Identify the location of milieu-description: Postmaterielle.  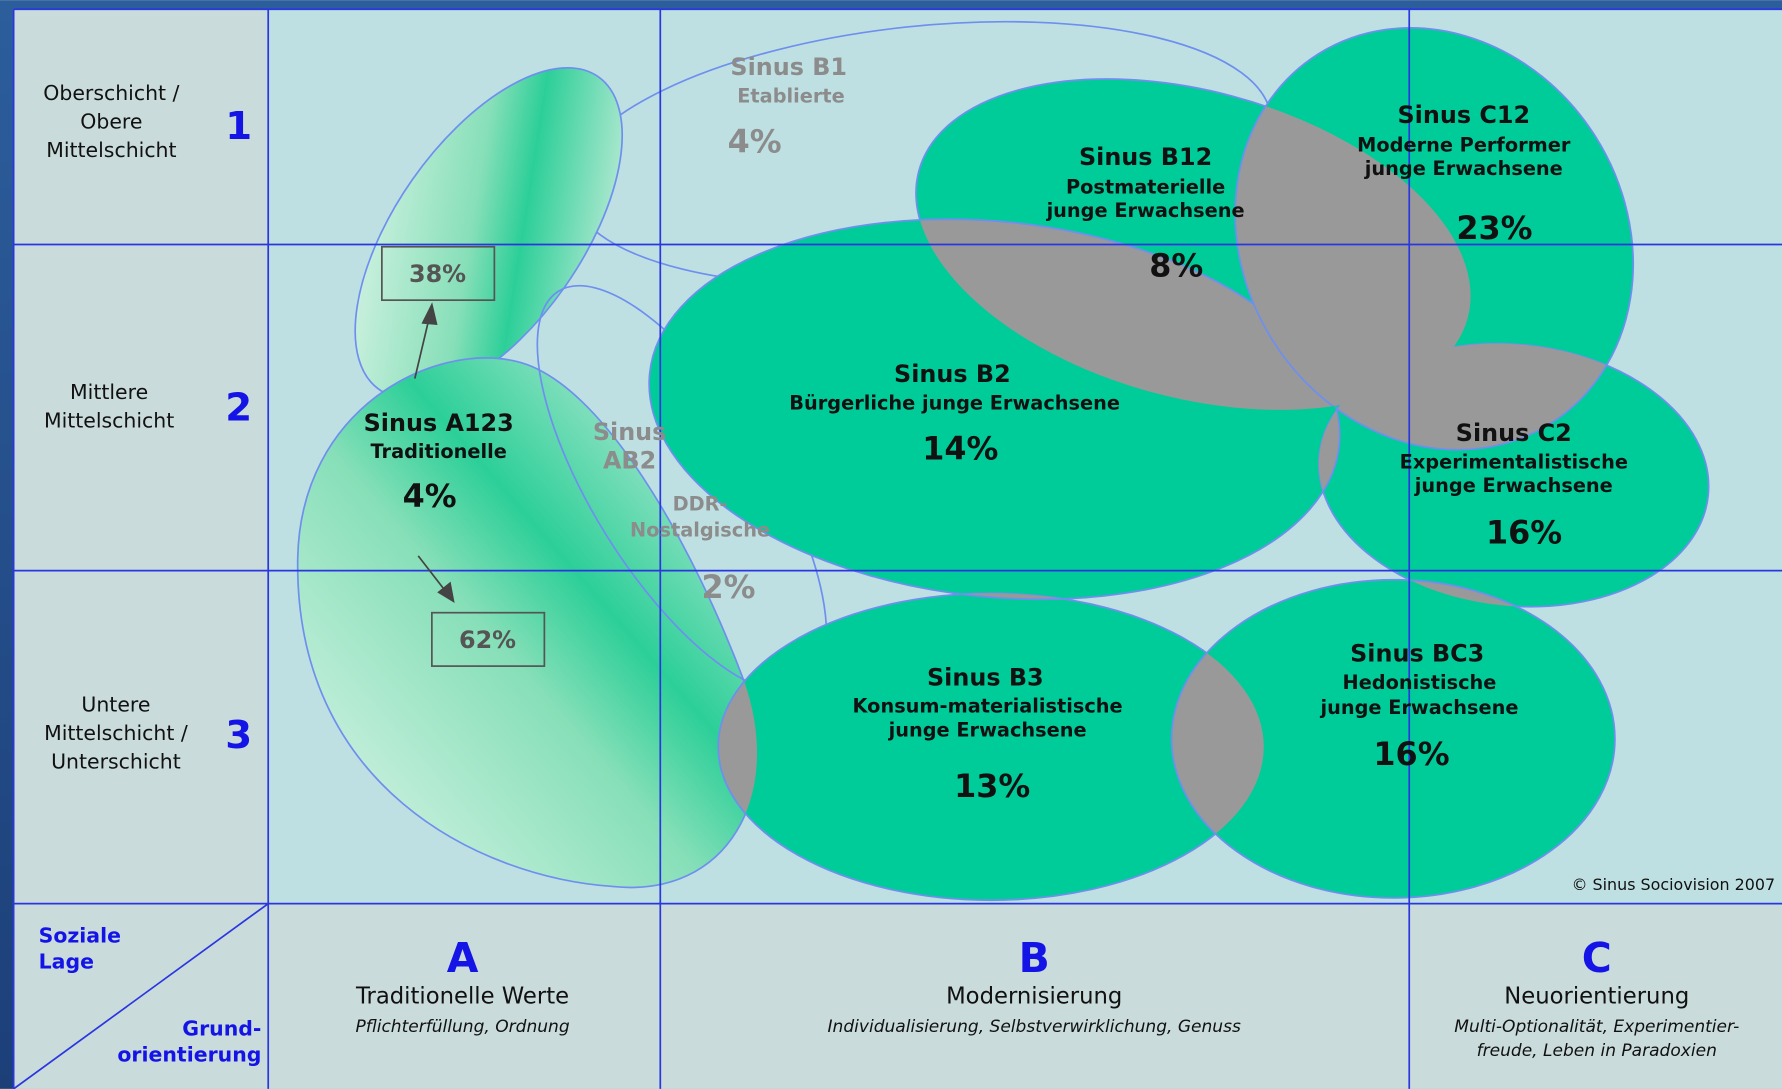
(1145, 186).